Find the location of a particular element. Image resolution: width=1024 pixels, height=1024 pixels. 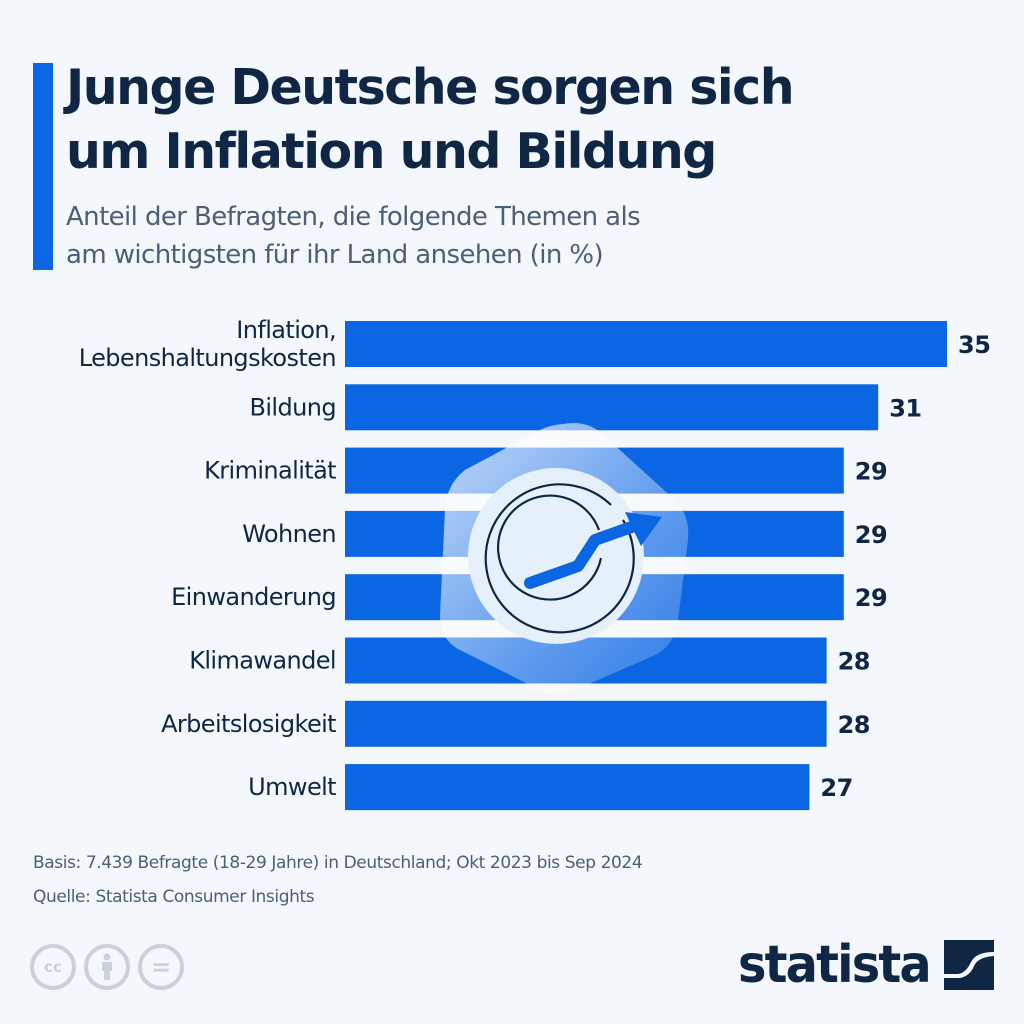

license-icons: cc = is located at coordinates (107, 967).